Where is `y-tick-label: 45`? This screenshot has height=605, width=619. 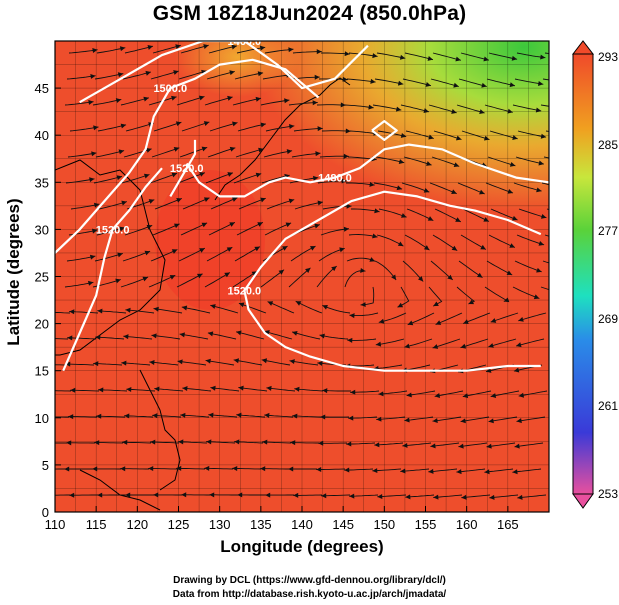 y-tick-label: 45 is located at coordinates (42, 88).